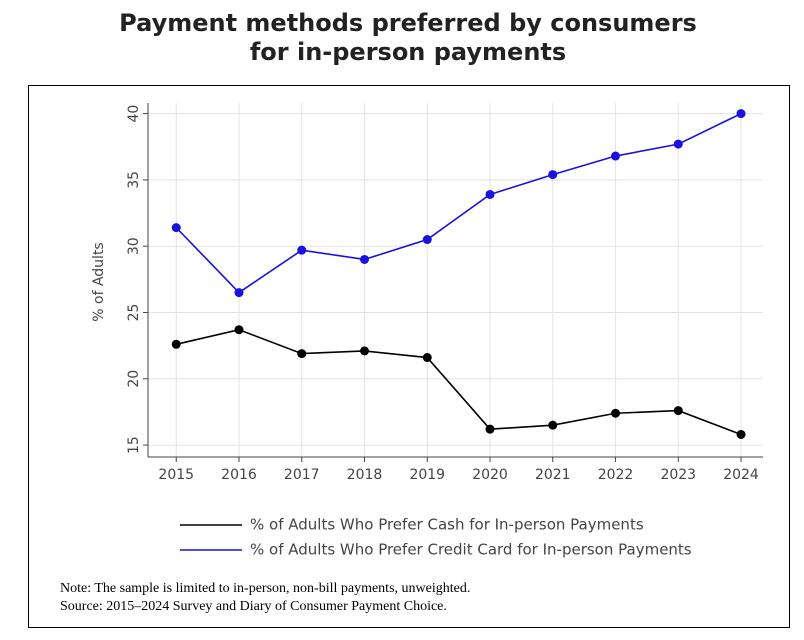 The width and height of the screenshot is (804, 640). What do you see at coordinates (176, 475) in the screenshot?
I see `x-tick-label: 2015` at bounding box center [176, 475].